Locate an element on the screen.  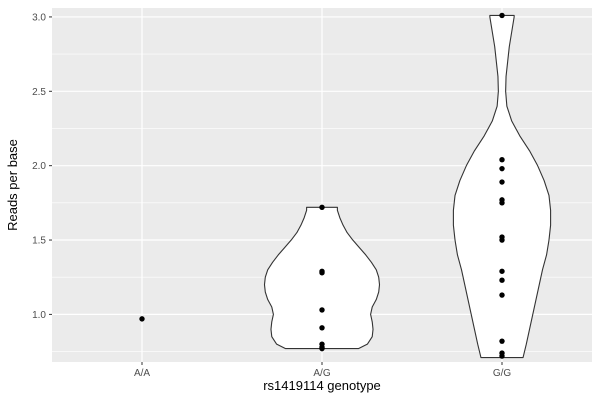
violin-GG is located at coordinates (502, 186).